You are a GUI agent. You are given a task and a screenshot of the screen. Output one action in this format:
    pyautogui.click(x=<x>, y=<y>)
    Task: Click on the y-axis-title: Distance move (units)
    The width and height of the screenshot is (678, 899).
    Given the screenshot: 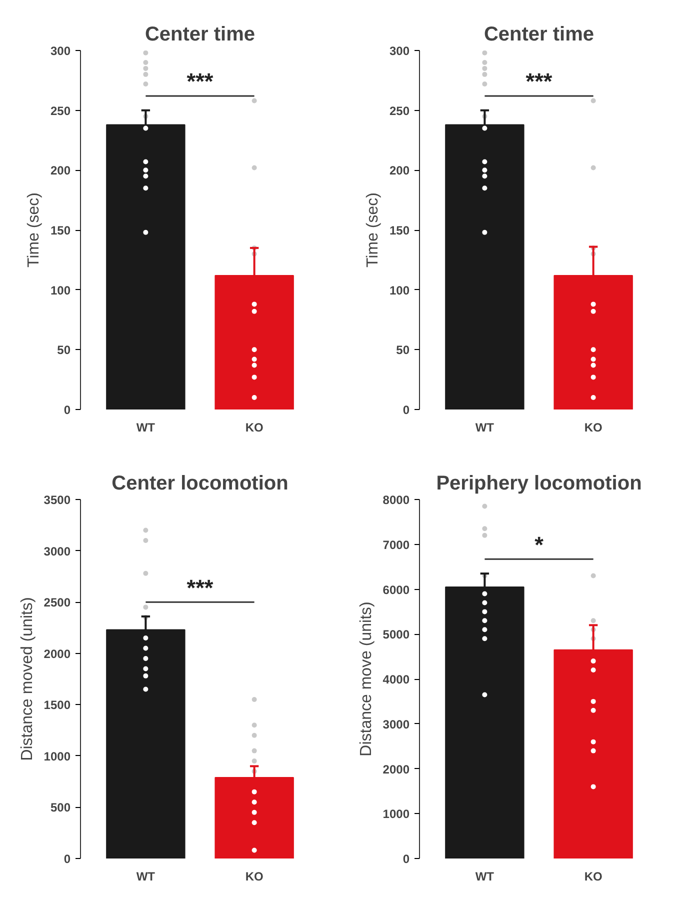 What is the action you would take?
    pyautogui.click(x=366, y=679)
    